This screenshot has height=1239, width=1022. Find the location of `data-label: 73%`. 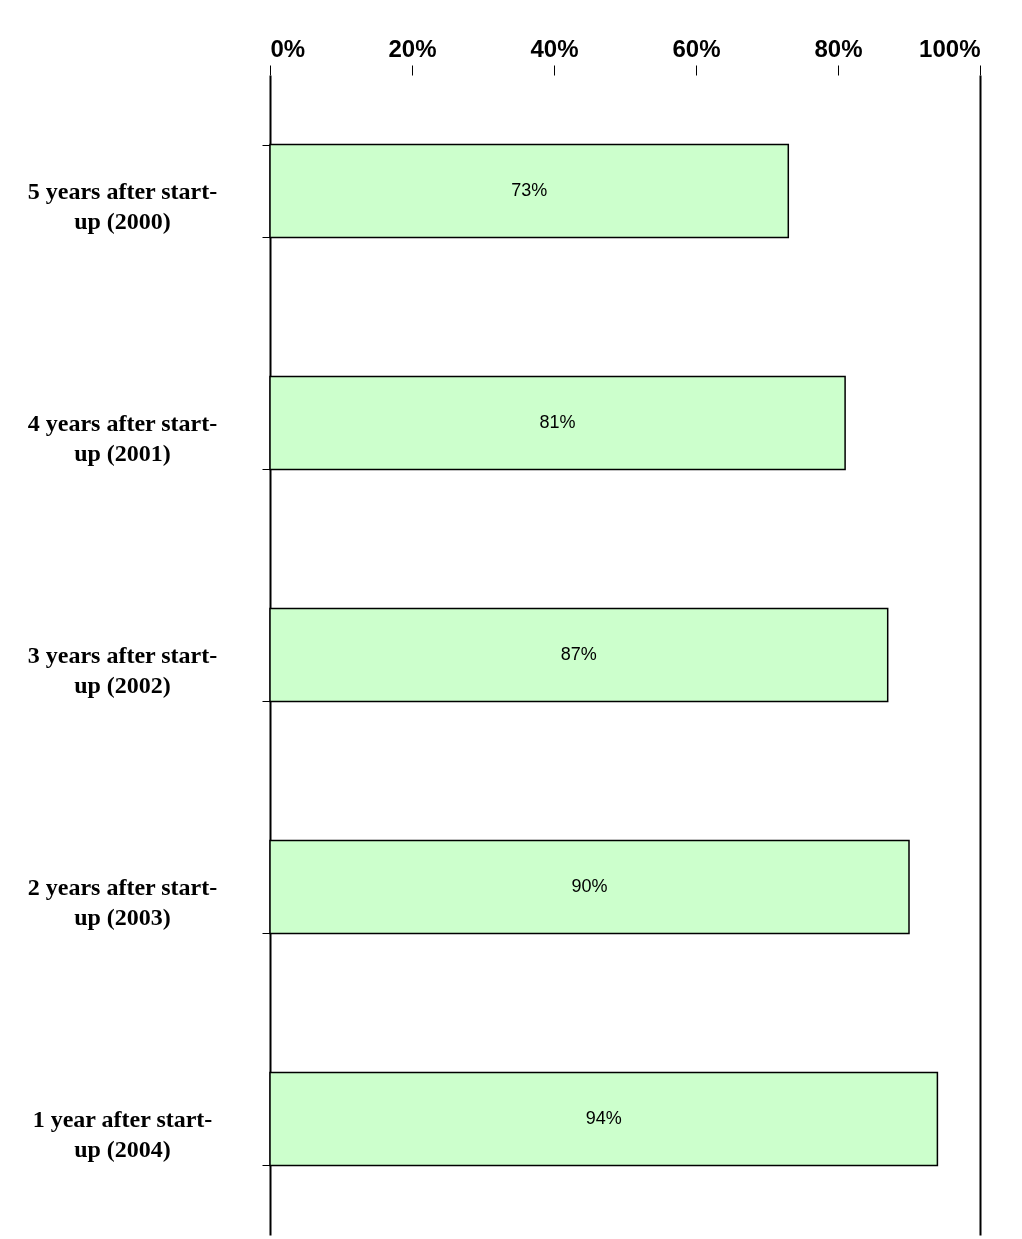

data-label: 73% is located at coordinates (529, 190).